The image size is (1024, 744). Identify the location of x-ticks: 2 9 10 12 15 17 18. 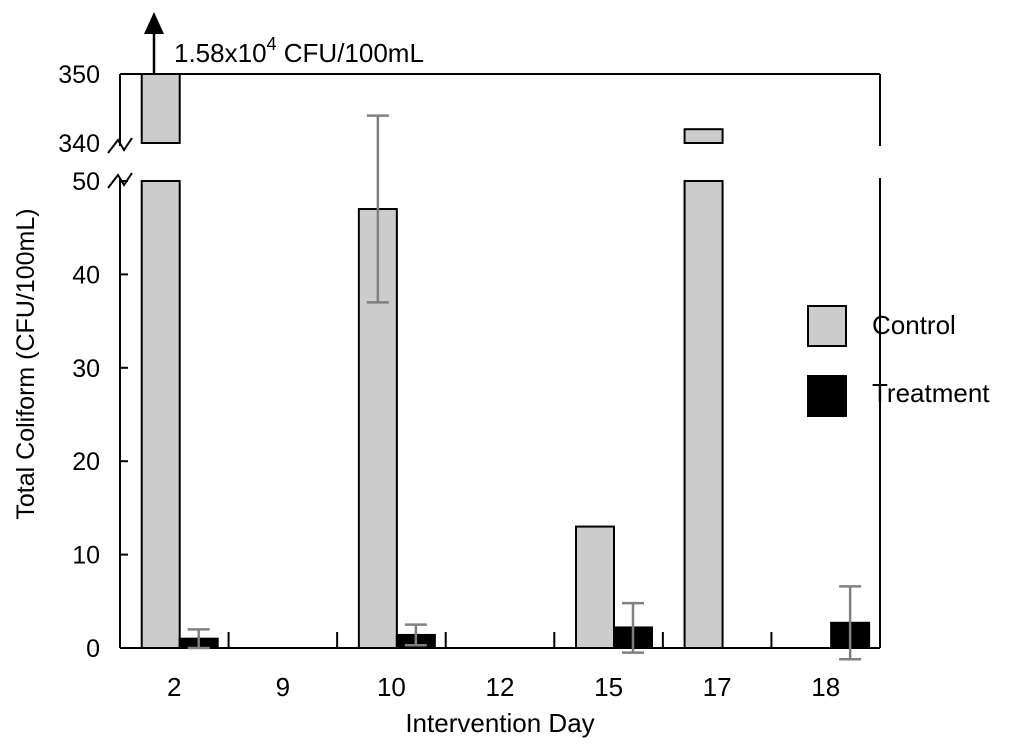
(503, 667).